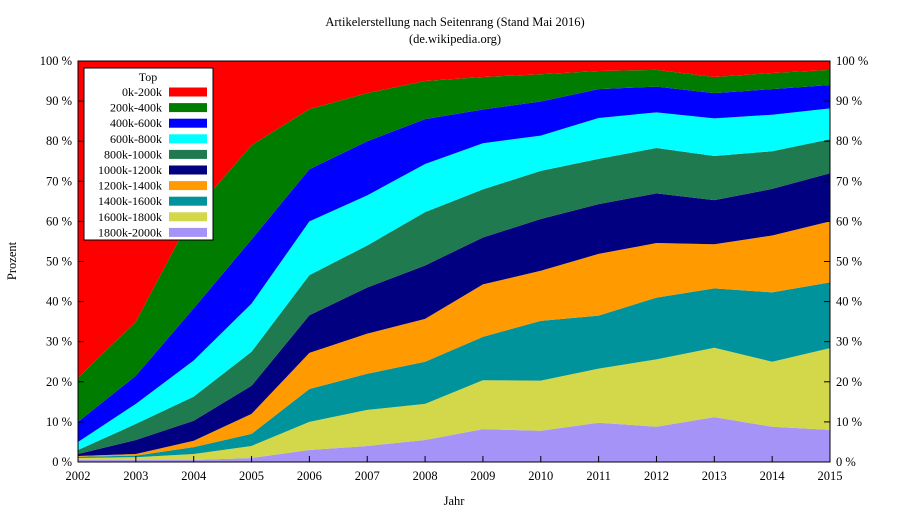 Image resolution: width=910 pixels, height=512 pixels. What do you see at coordinates (56, 61) in the screenshot?
I see `y-tick-label-left: 100 %` at bounding box center [56, 61].